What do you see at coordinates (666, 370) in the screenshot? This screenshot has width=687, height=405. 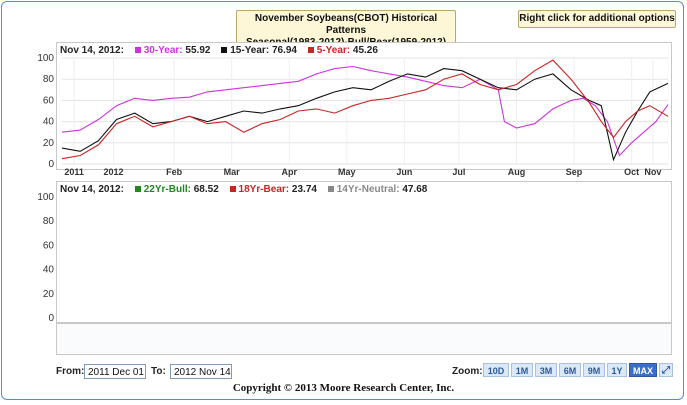 I see `fullscreen-icon: ⤢` at bounding box center [666, 370].